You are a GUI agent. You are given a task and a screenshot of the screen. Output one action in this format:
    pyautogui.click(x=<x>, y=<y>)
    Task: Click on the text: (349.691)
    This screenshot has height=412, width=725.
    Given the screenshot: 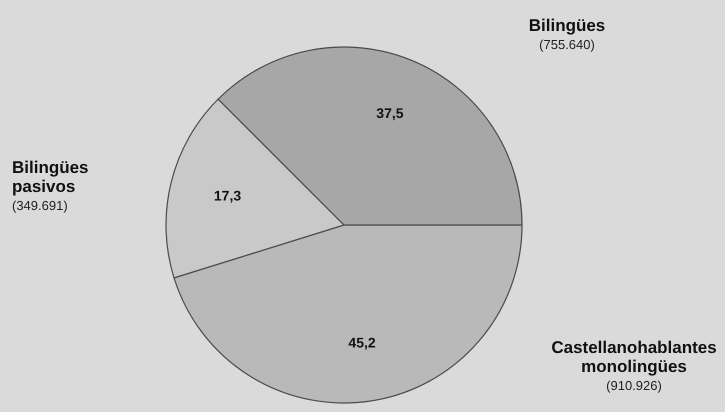 What is the action you would take?
    pyautogui.click(x=40, y=205)
    